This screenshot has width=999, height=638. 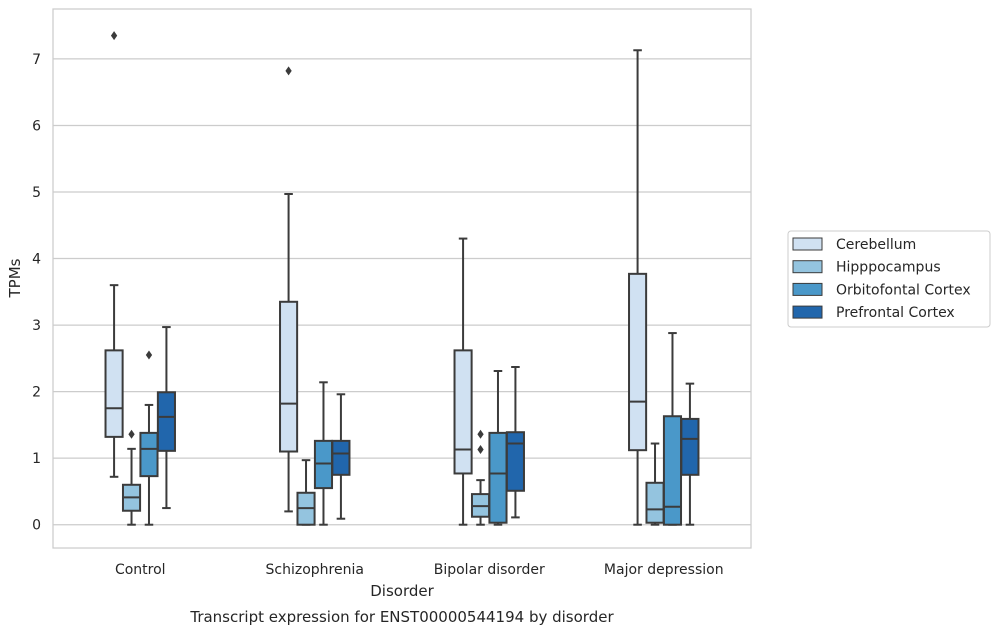 I want to click on legend-item: Hipppocampus, so click(x=866, y=268).